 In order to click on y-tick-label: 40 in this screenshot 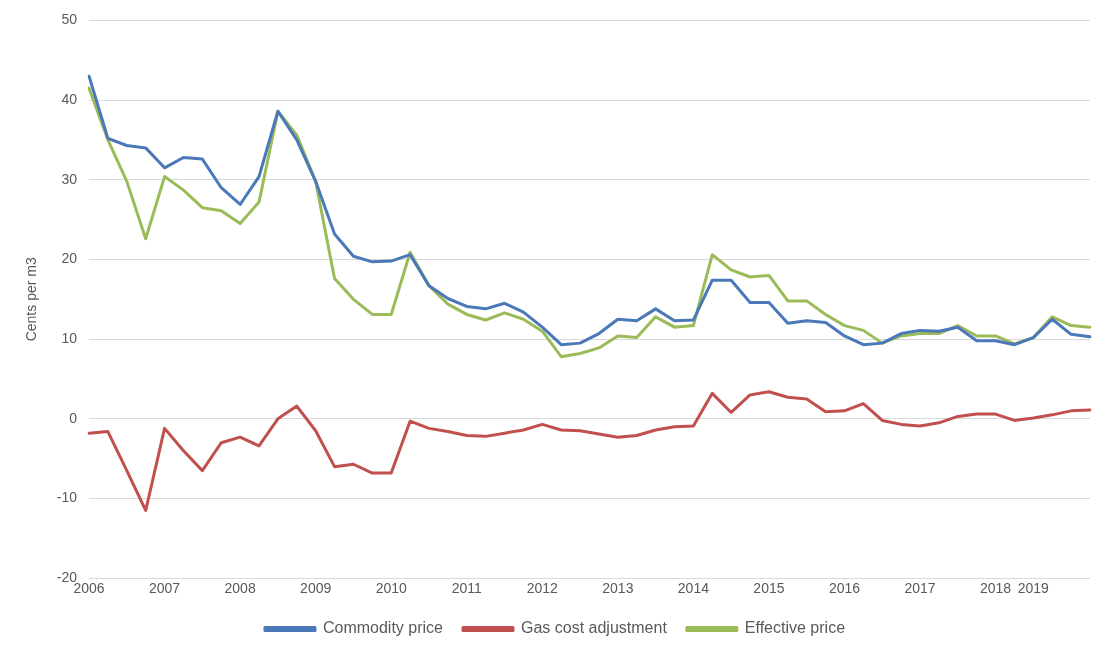, I will do `click(69, 98)`.